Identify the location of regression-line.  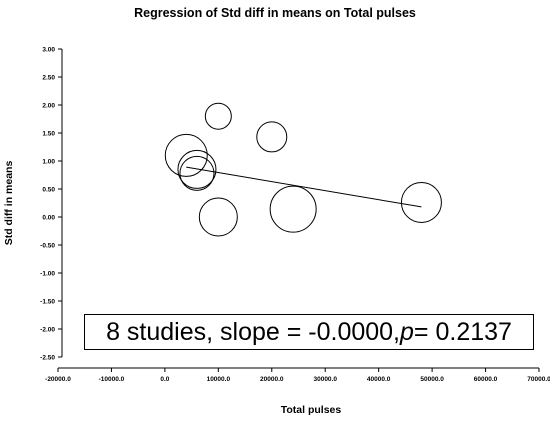
(304, 187).